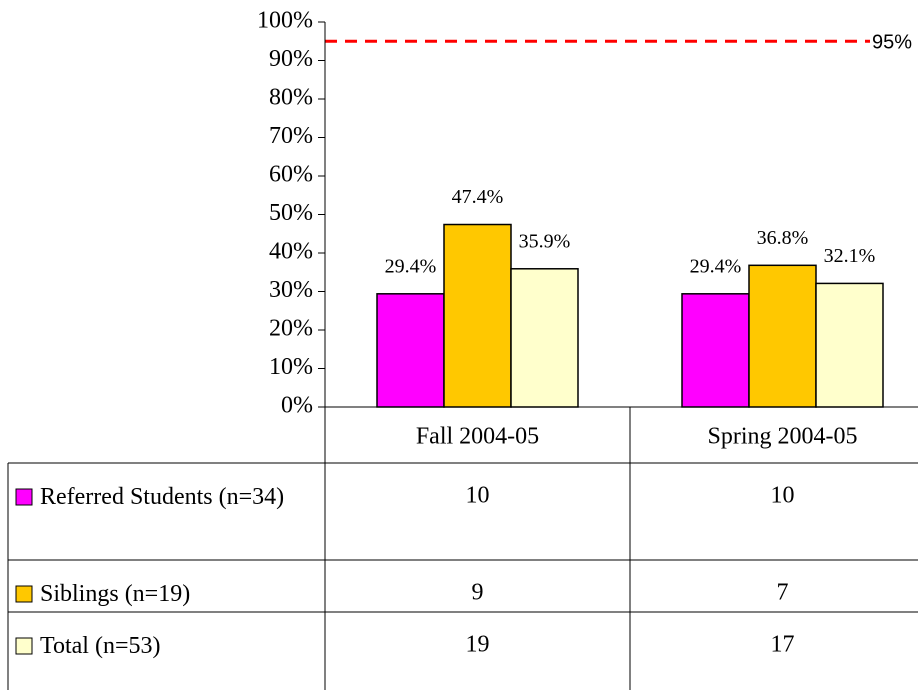  Describe the element at coordinates (297, 406) in the screenshot. I see `y-tick-label: 0%` at that location.